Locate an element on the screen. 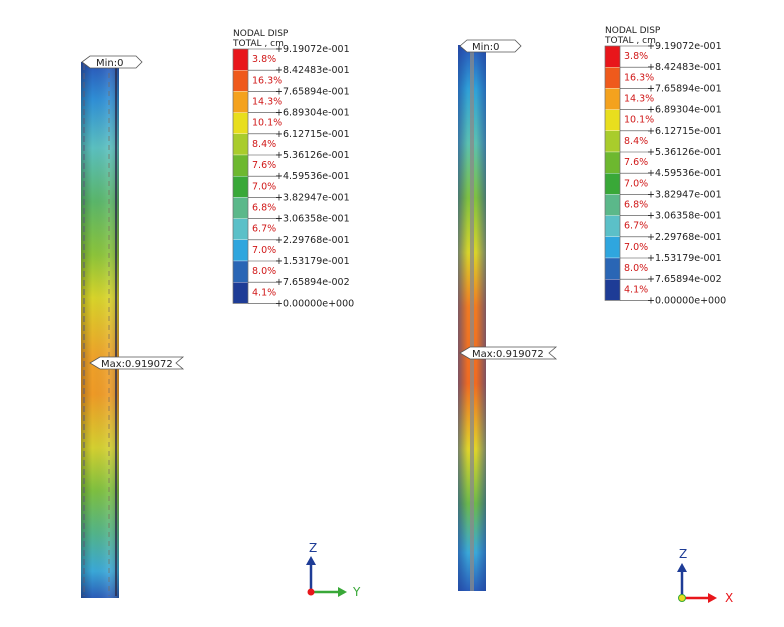 Image resolution: width=784 pixels, height=627 pixels. legend-level-label: +3.82947e-001 is located at coordinates (684, 194).